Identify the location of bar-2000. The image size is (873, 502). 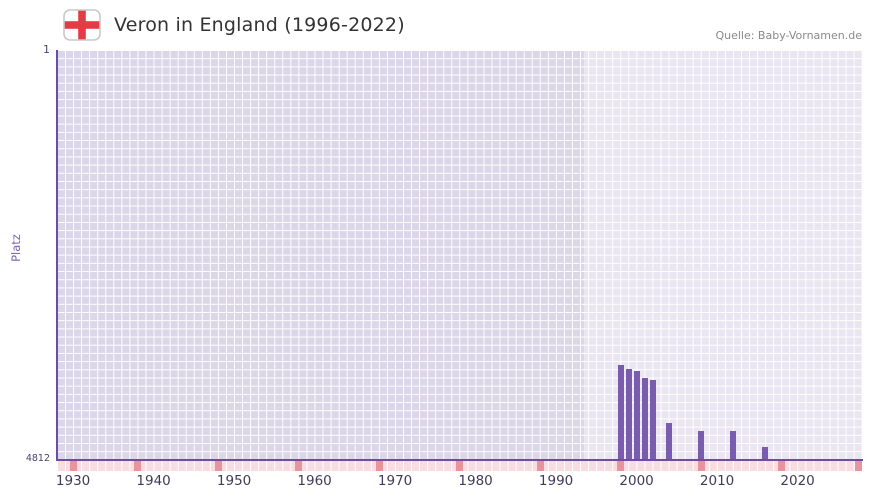
(636, 415).